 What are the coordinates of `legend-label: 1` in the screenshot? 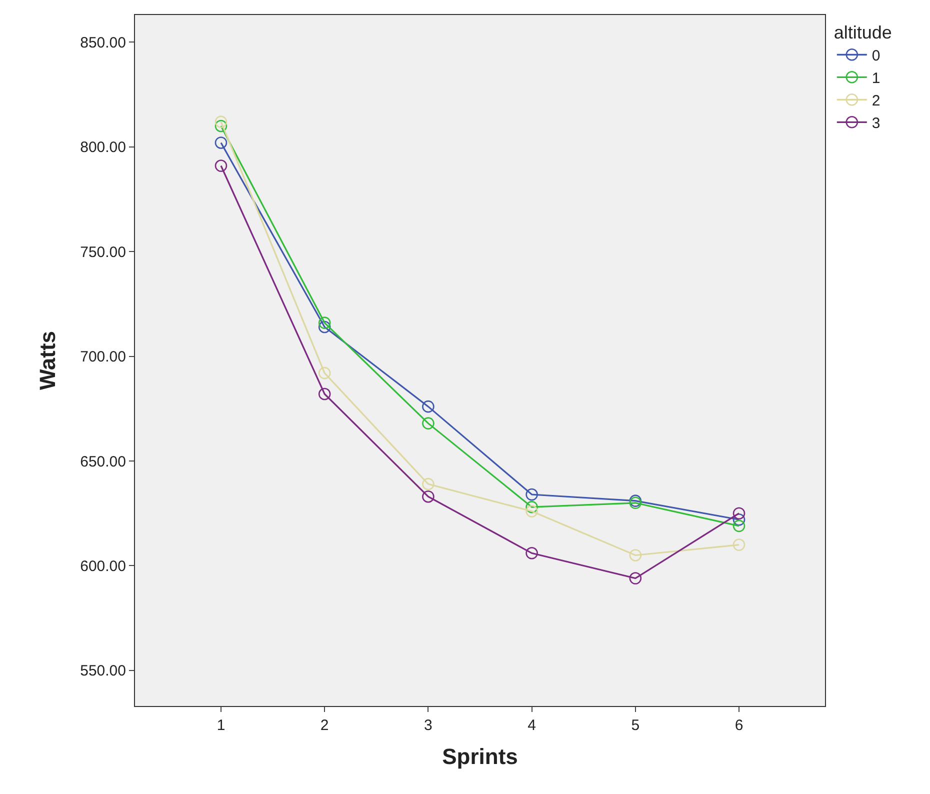 It's located at (876, 78).